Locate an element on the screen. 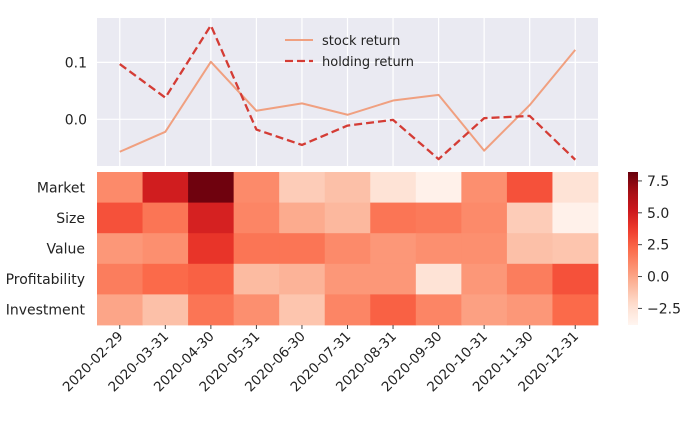  colorbar-scale is located at coordinates (633, 248).